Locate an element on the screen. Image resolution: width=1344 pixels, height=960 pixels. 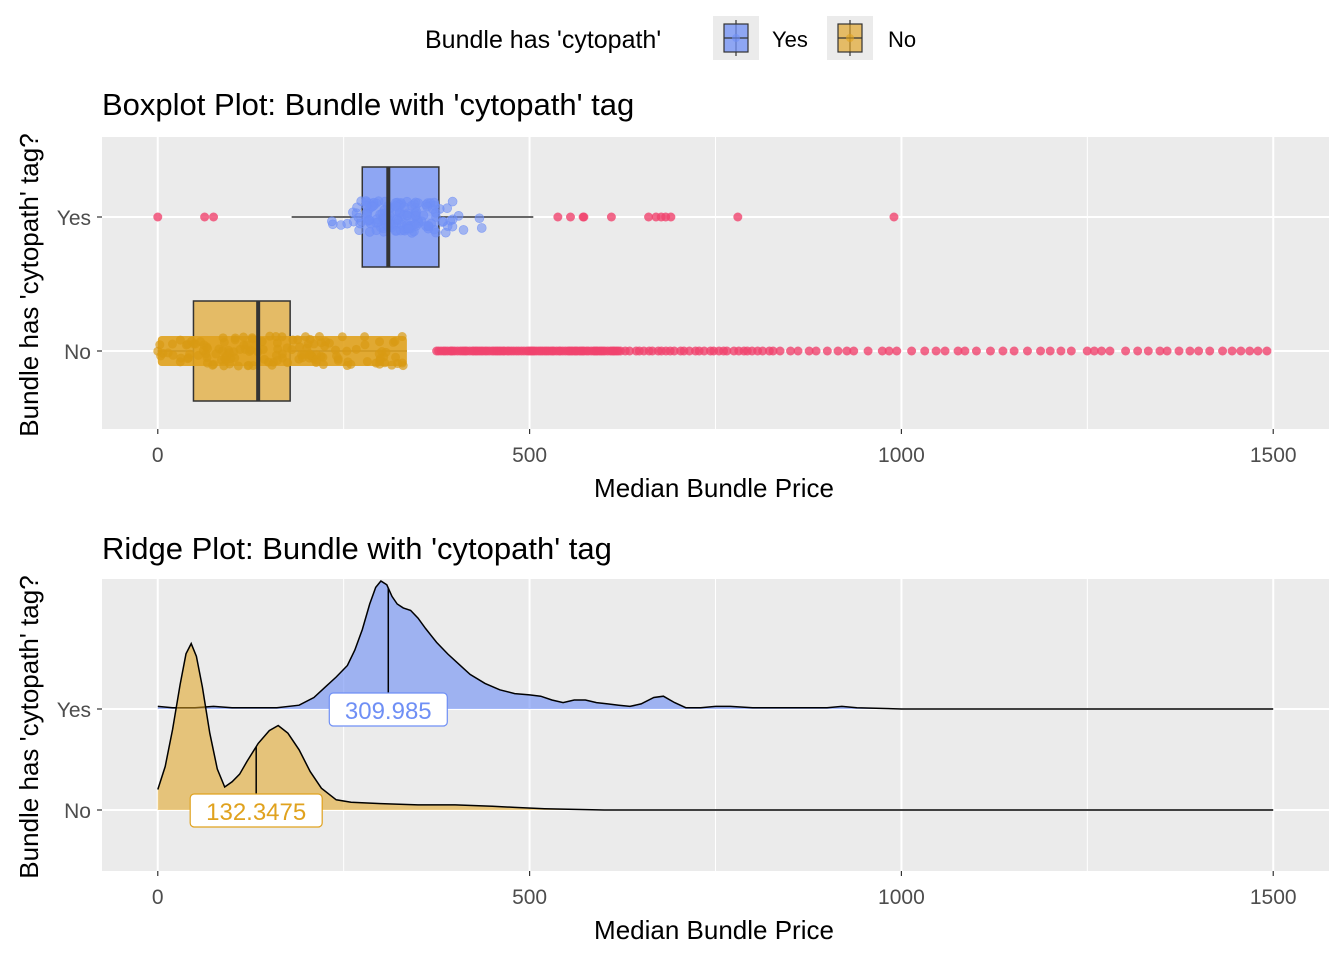
median-label-no: 132.3475 is located at coordinates (256, 810).